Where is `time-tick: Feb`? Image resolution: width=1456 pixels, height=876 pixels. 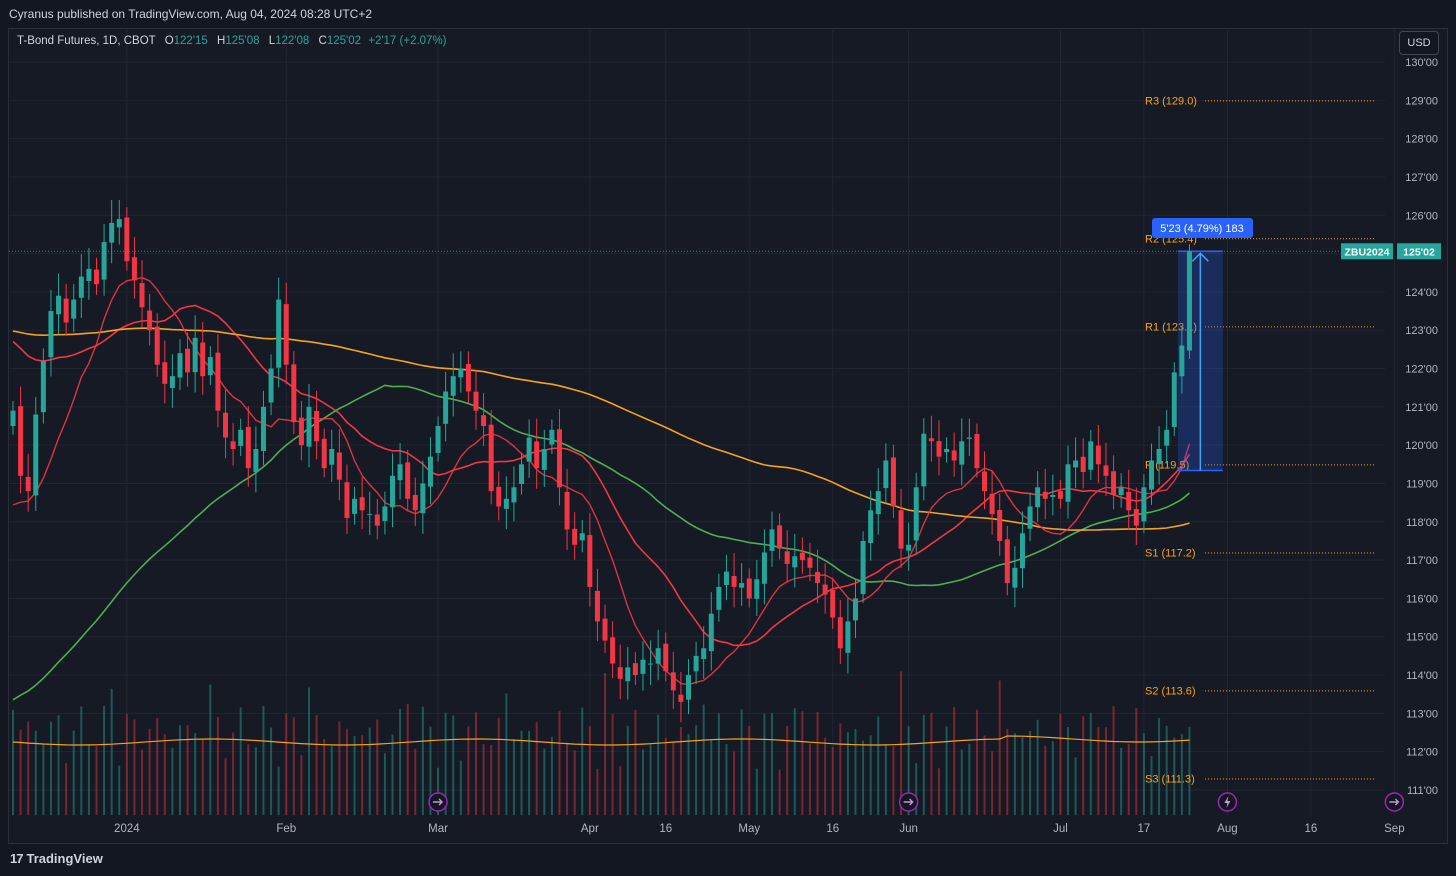 time-tick: Feb is located at coordinates (286, 829).